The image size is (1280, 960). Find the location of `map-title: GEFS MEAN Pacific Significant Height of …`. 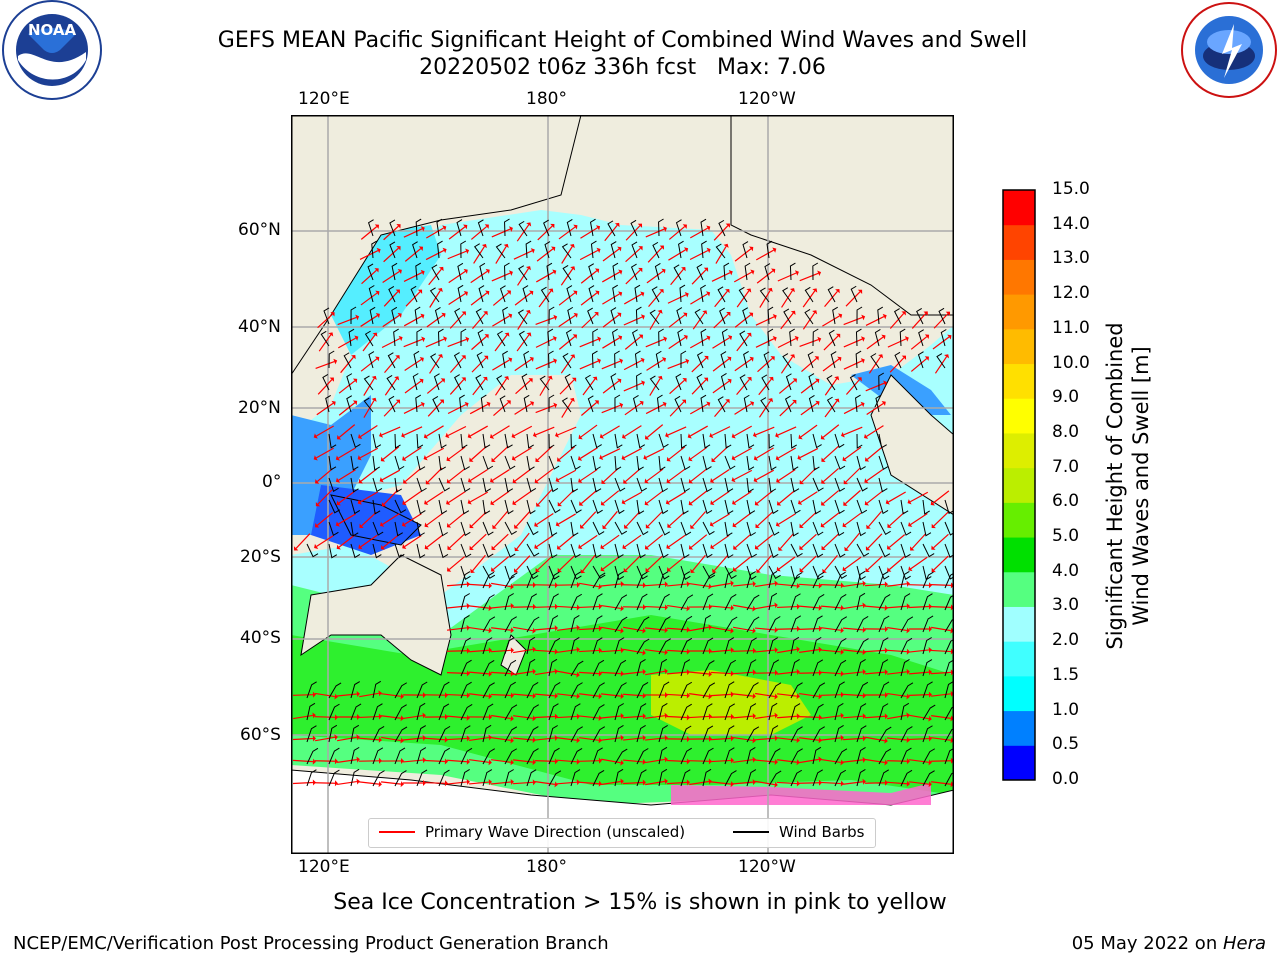

map-title: GEFS MEAN Pacific Significant Height of … is located at coordinates (622, 40).